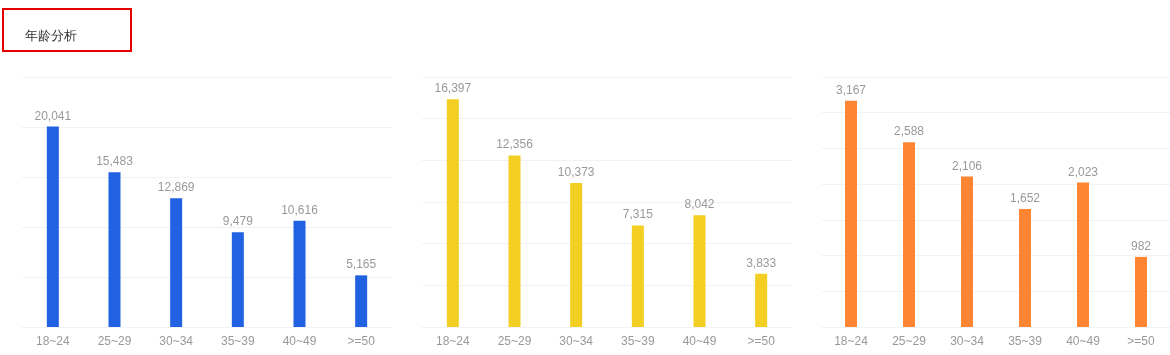 The height and width of the screenshot is (355, 1170). What do you see at coordinates (967, 165) in the screenshot?
I see `data-label: 2,106` at bounding box center [967, 165].